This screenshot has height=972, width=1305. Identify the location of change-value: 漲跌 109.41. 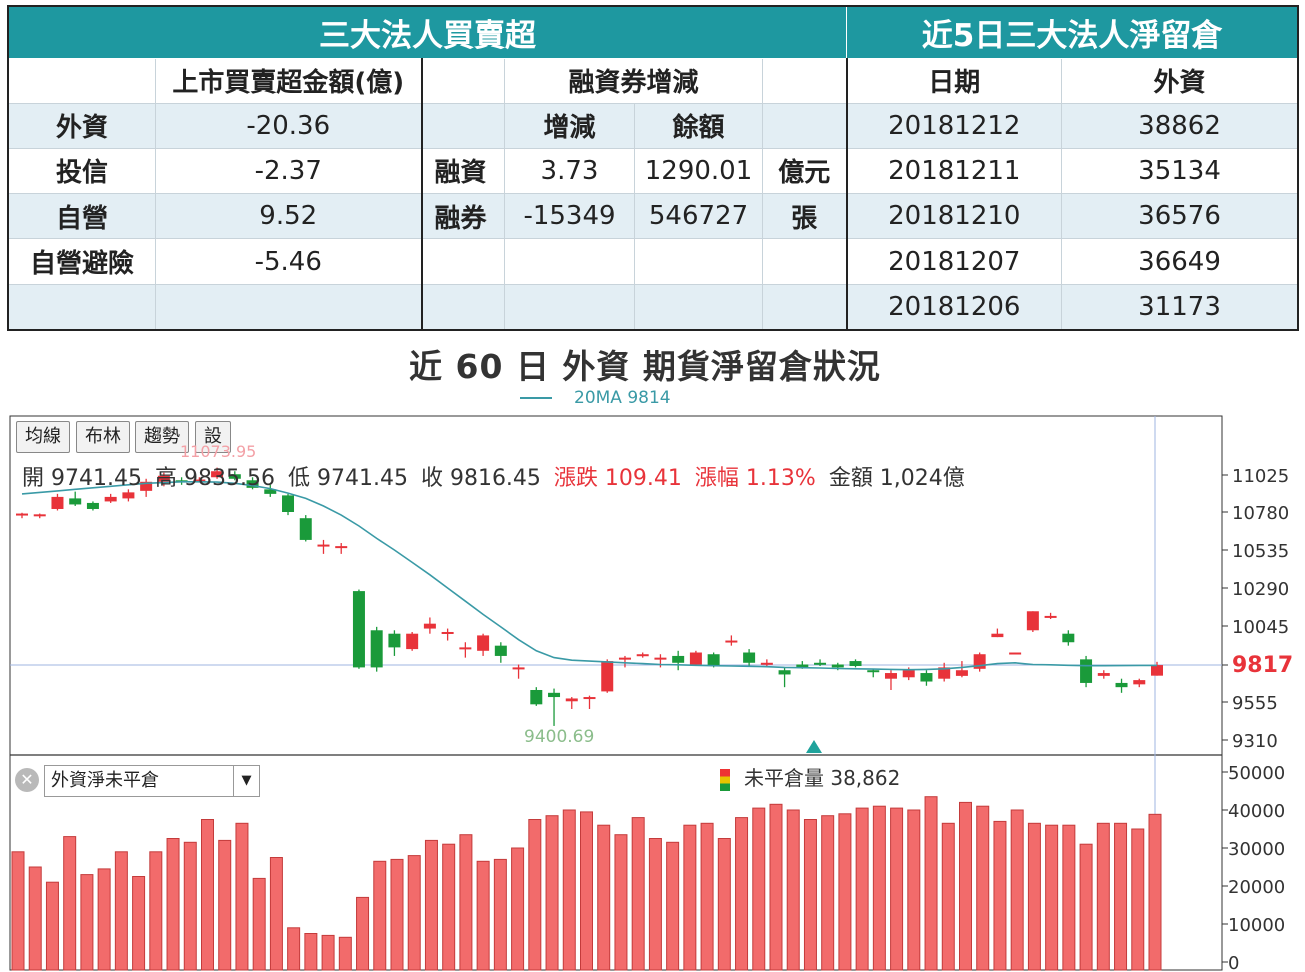
(617, 478).